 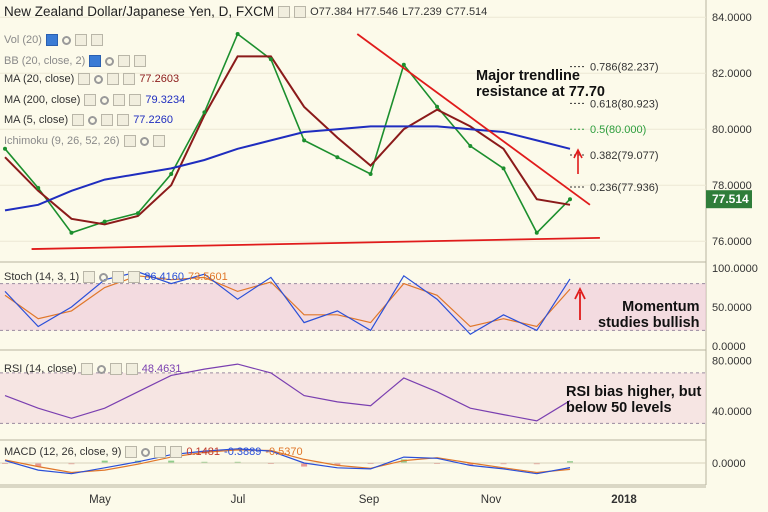 I want to click on stoch-tick-label: 50.0000, so click(x=732, y=308).